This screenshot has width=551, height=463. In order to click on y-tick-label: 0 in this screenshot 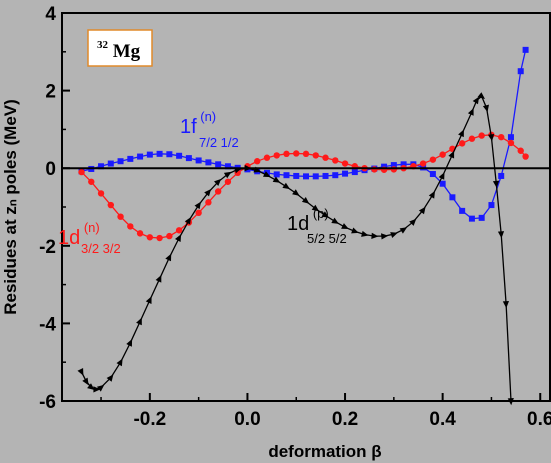, I will do `click(50, 169)`.